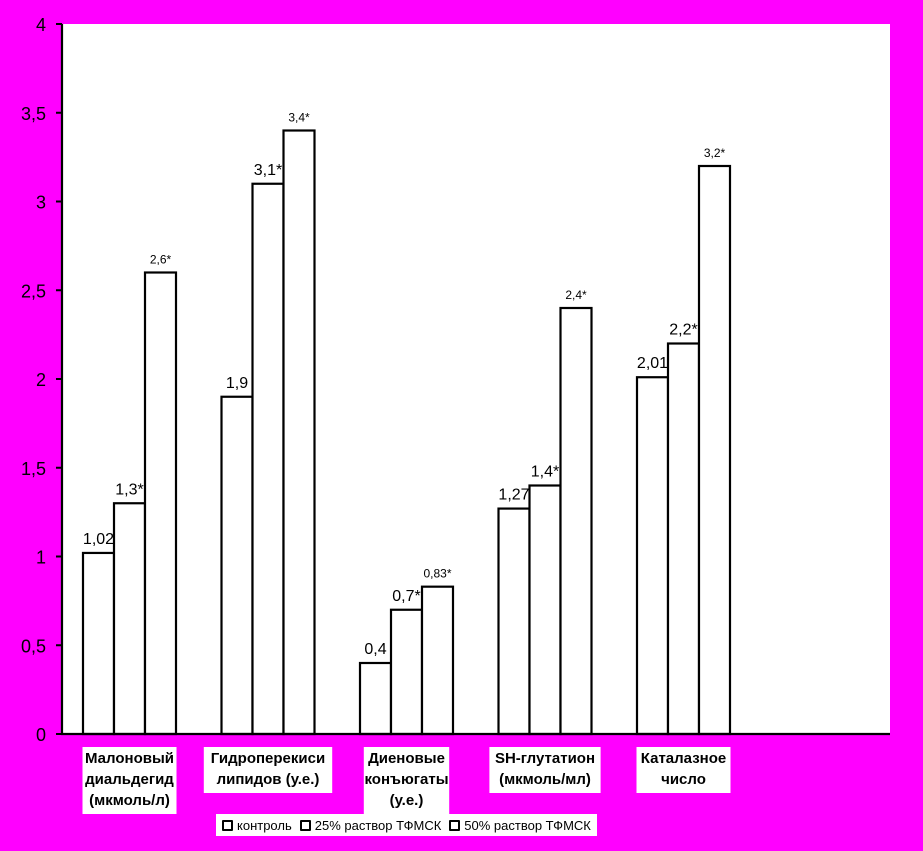  Describe the element at coordinates (513, 495) in the screenshot. I see `data-label: 1,27` at that location.